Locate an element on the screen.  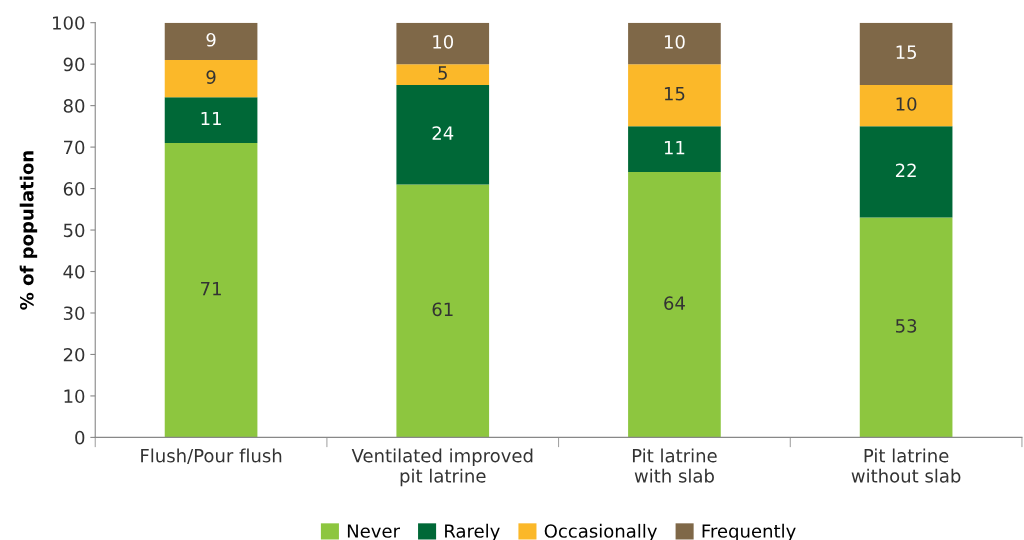
y-tick-label: 0 is located at coordinates (80, 437).